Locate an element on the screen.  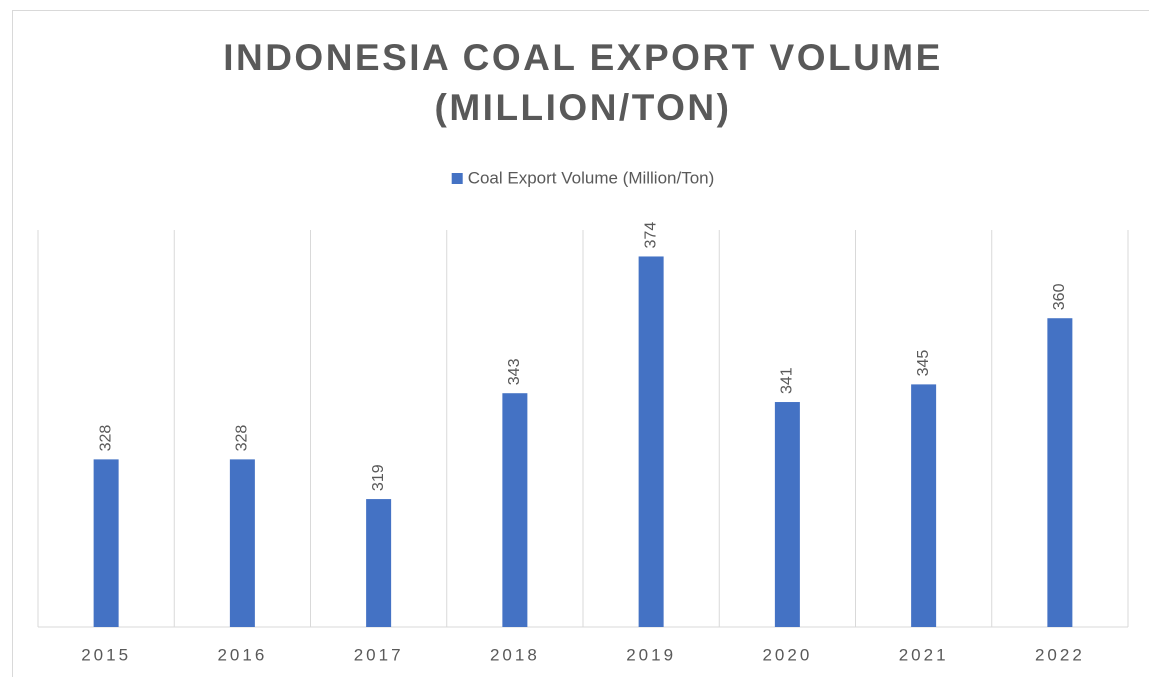
chart-title: (MILLION/TON) is located at coordinates (583, 107).